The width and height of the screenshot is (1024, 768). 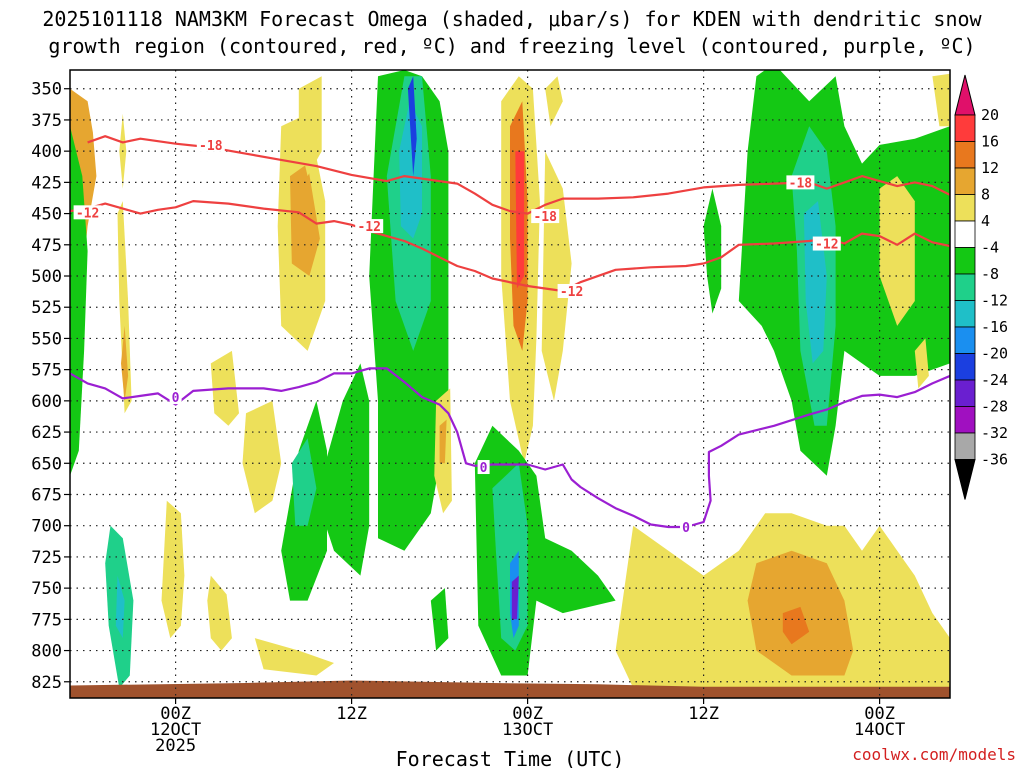 What do you see at coordinates (510, 689) in the screenshot?
I see `terrain-band` at bounding box center [510, 689].